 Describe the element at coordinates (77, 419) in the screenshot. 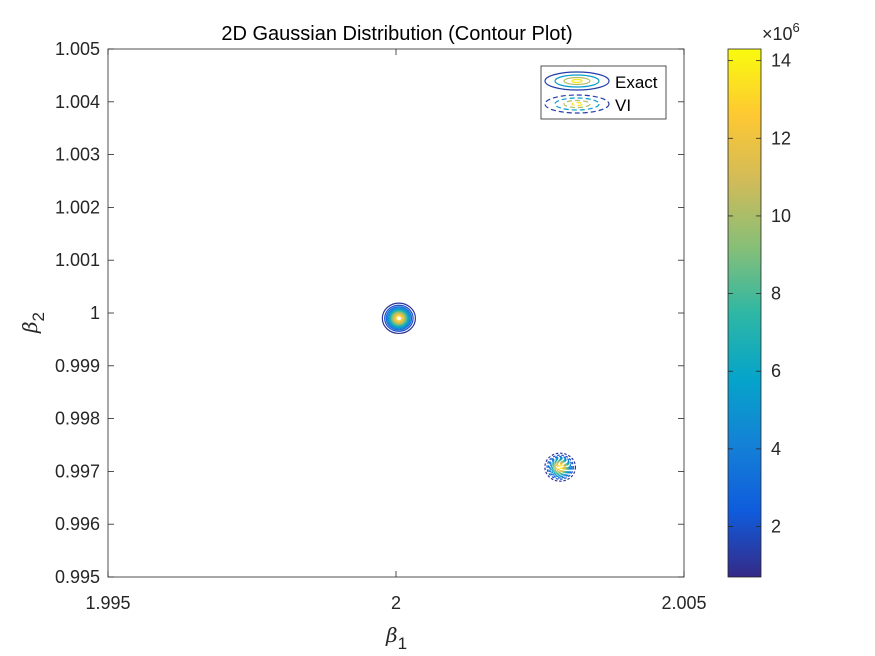

I see `y-tick-label: 0.998` at that location.